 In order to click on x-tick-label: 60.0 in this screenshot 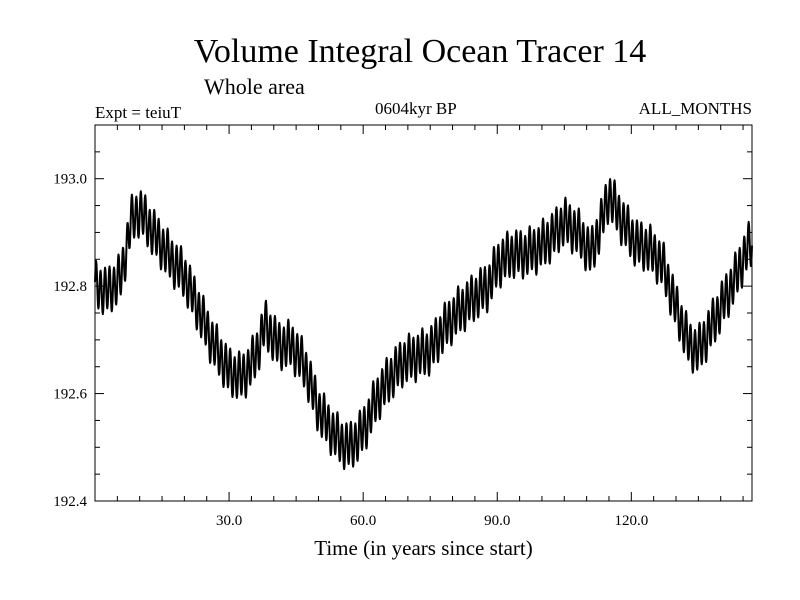, I will do `click(363, 521)`.